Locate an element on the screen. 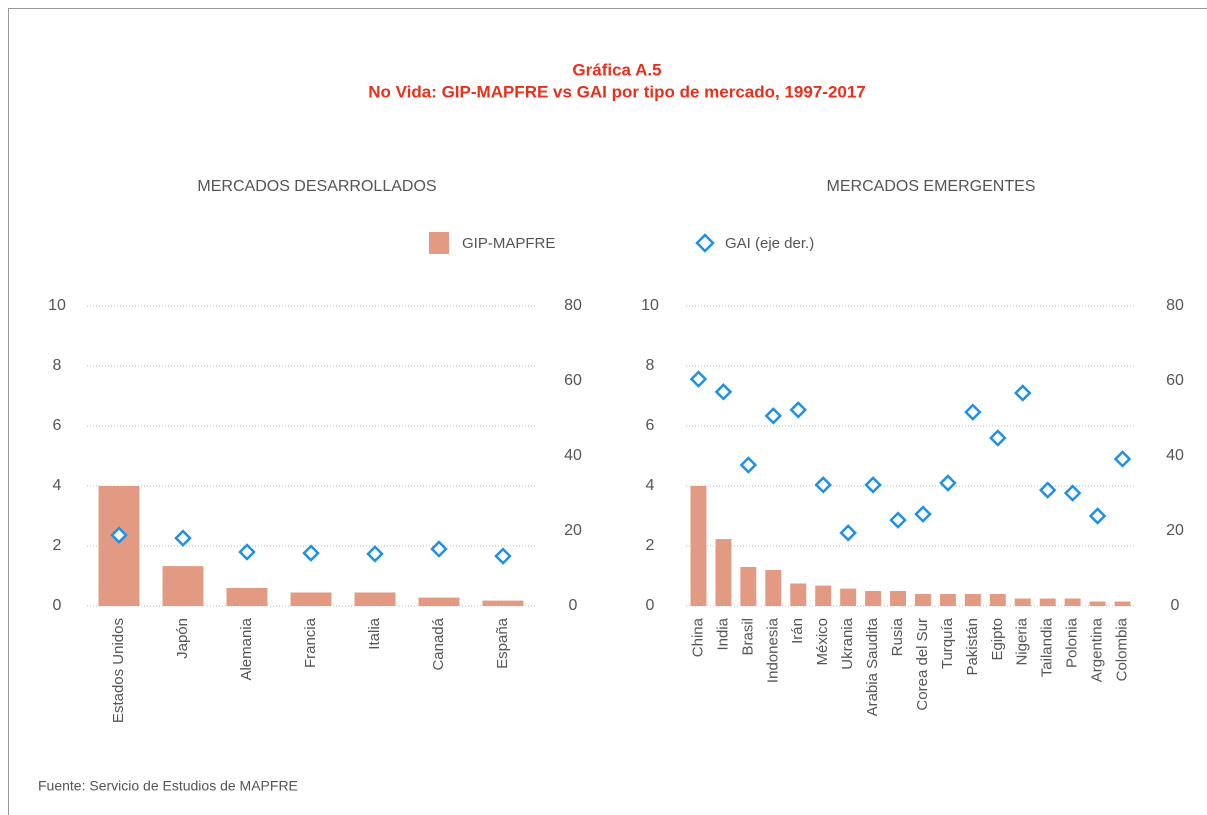 The image size is (1207, 815). x-tick-label: Rusia is located at coordinates (897, 636).